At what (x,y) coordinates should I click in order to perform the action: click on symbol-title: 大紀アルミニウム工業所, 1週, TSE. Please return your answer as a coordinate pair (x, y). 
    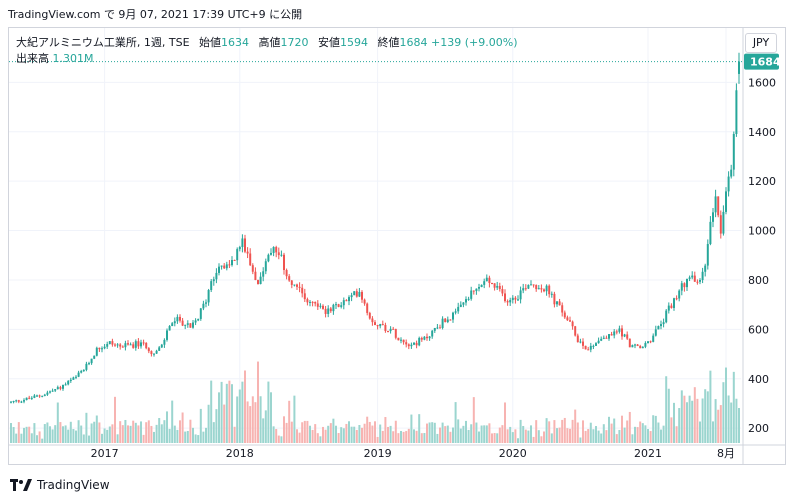
    Looking at the image, I should click on (103, 42).